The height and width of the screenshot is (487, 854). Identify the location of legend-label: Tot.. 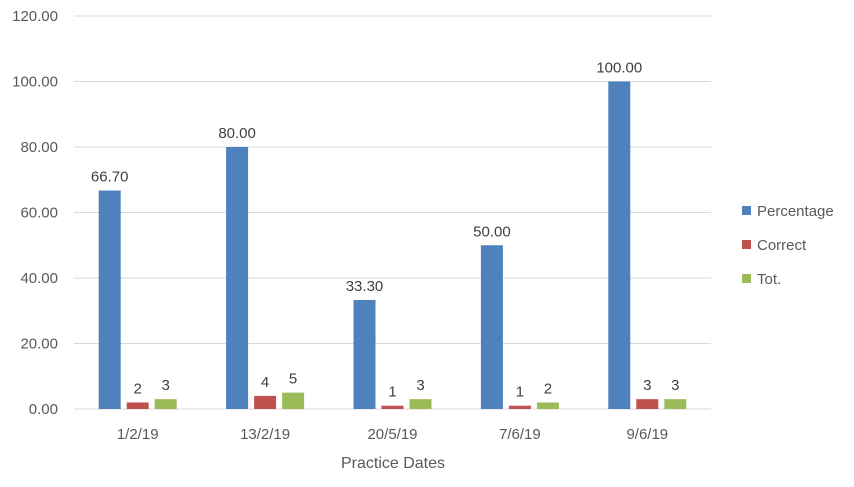
(769, 279).